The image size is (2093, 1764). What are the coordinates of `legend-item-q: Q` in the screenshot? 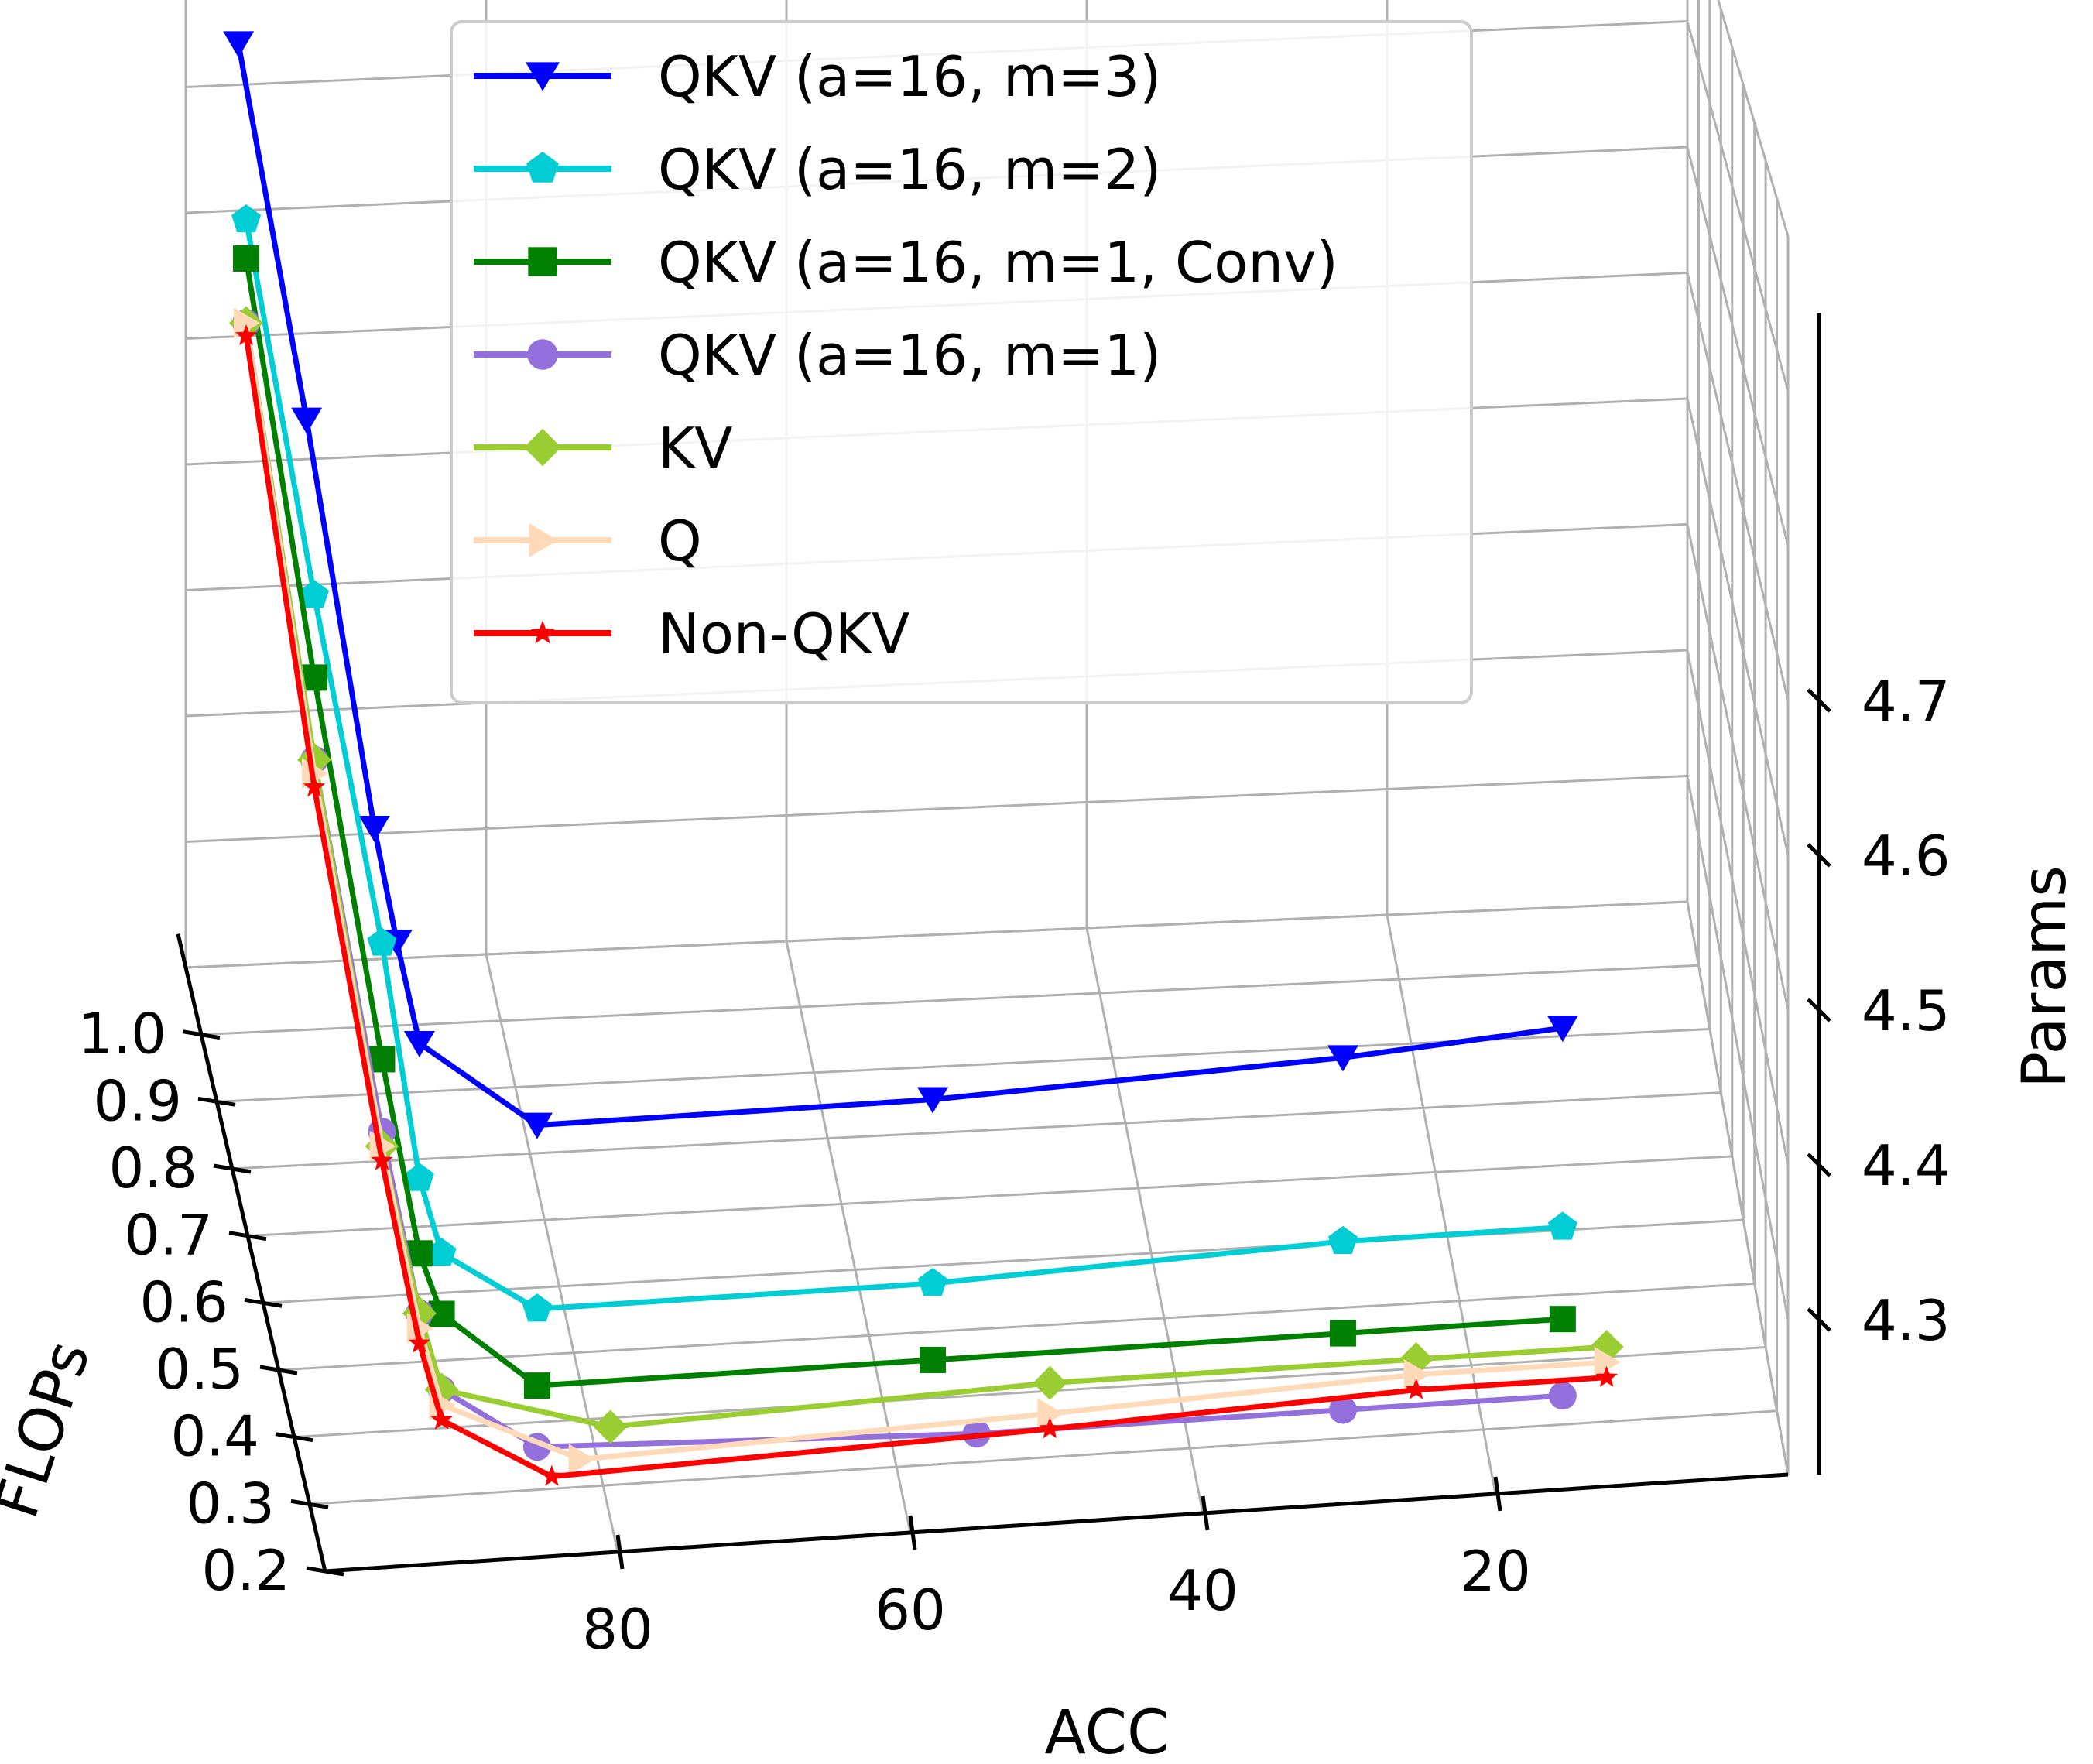 It's located at (588, 541).